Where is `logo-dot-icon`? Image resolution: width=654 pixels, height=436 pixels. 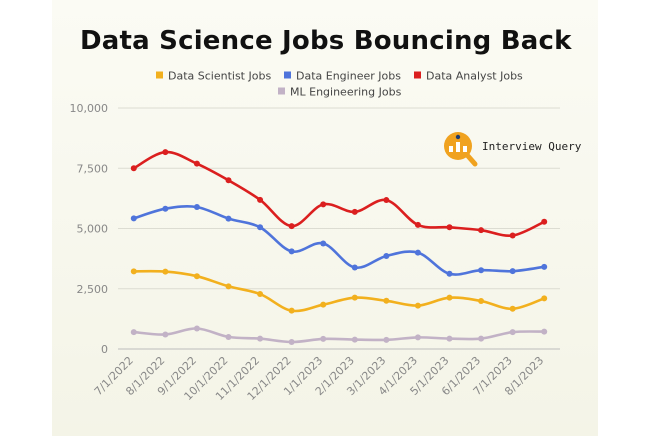 logo-dot-icon is located at coordinates (458, 137).